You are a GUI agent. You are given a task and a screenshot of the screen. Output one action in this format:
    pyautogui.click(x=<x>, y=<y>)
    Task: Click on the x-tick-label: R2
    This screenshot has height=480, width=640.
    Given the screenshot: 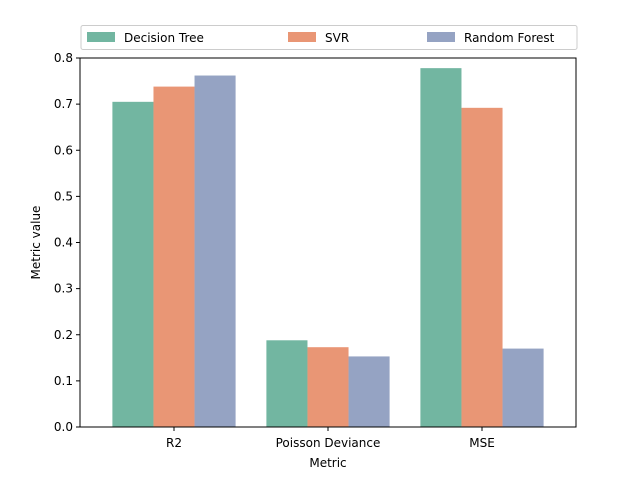 What is the action you would take?
    pyautogui.click(x=174, y=443)
    